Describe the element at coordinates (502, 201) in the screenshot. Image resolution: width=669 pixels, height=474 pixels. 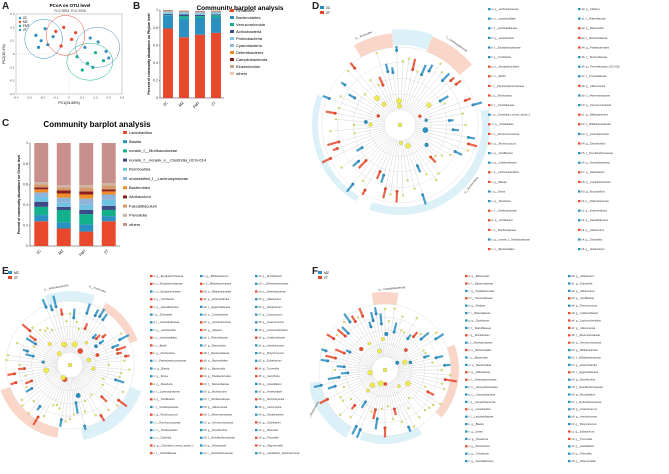
I see `claddogram-d-taxa-label: u: g__Roseburia` at that location.